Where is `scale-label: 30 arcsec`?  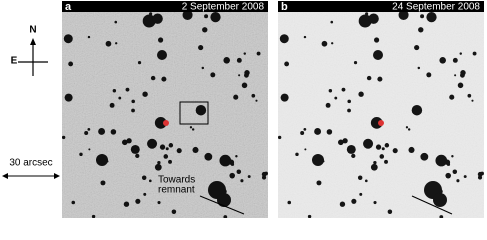 scale-label: 30 arcsec is located at coordinates (30, 163).